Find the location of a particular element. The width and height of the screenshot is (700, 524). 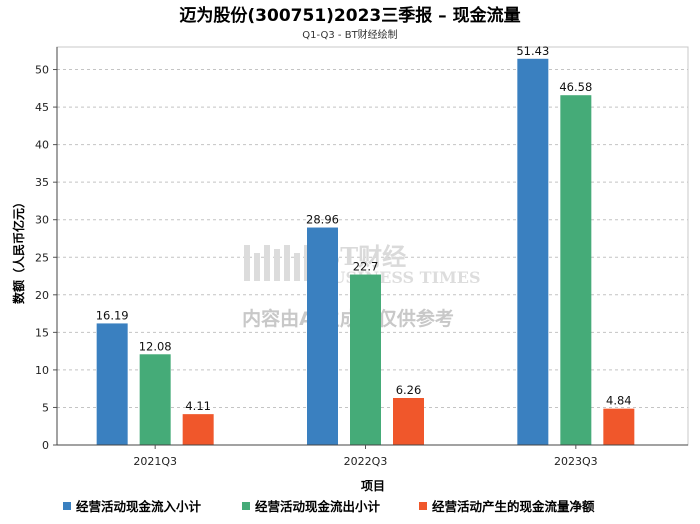

y-tick-label: 30 is located at coordinates (42, 220).